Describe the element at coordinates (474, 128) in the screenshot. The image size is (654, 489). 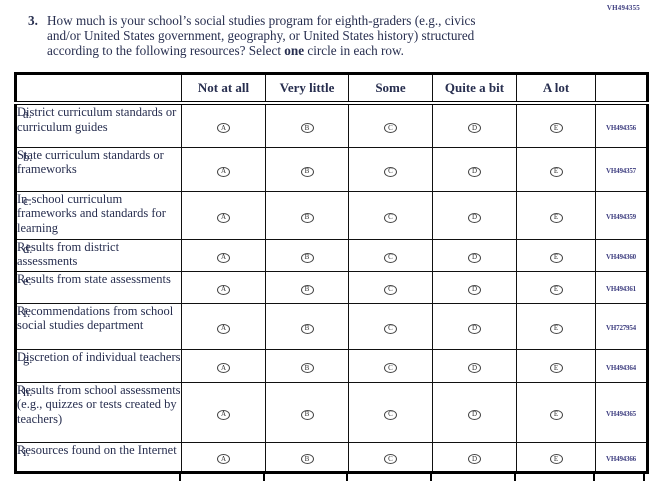
I see `answer-bubble-a-quite-a-bit: D` at that location.